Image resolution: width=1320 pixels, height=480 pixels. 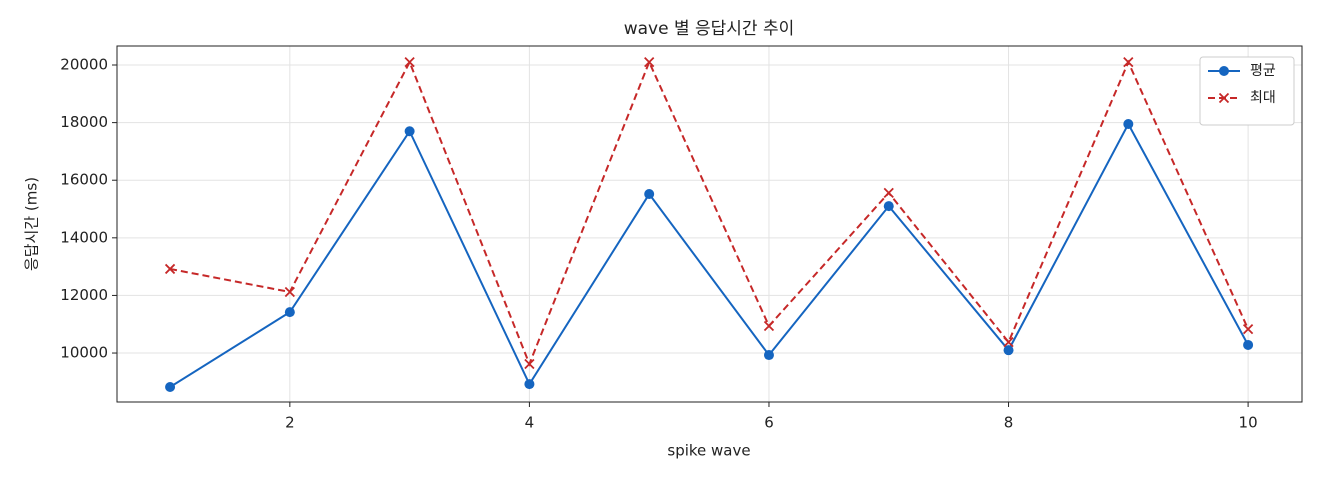 I want to click on legend-label: 최대, so click(x=1263, y=98).